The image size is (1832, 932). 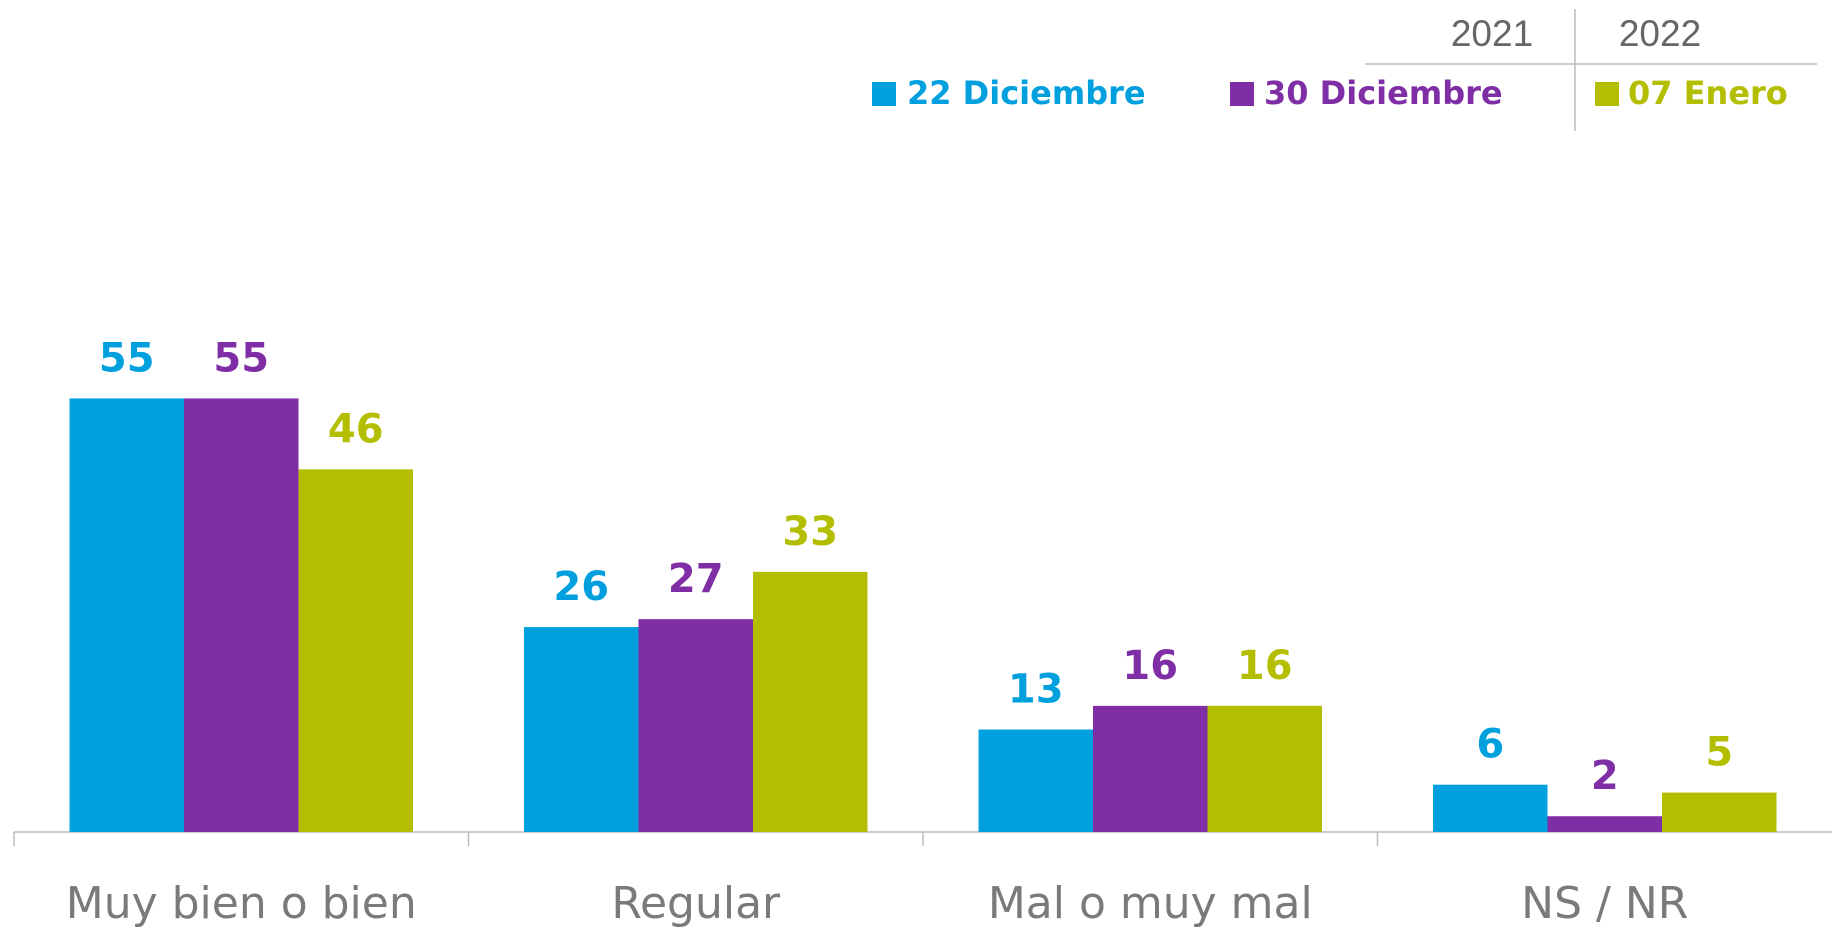 I want to click on legend-year: 2022, so click(x=1660, y=33).